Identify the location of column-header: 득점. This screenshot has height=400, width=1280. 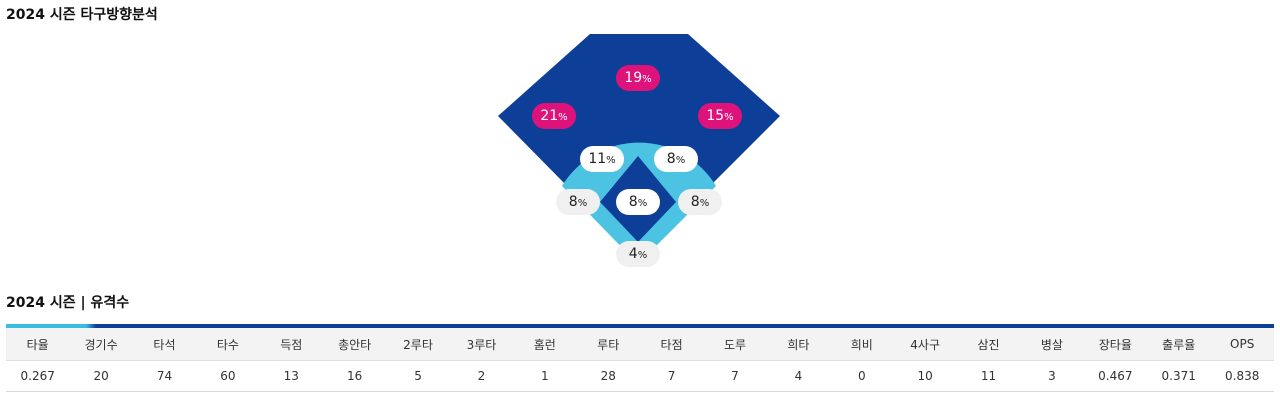
(291, 344).